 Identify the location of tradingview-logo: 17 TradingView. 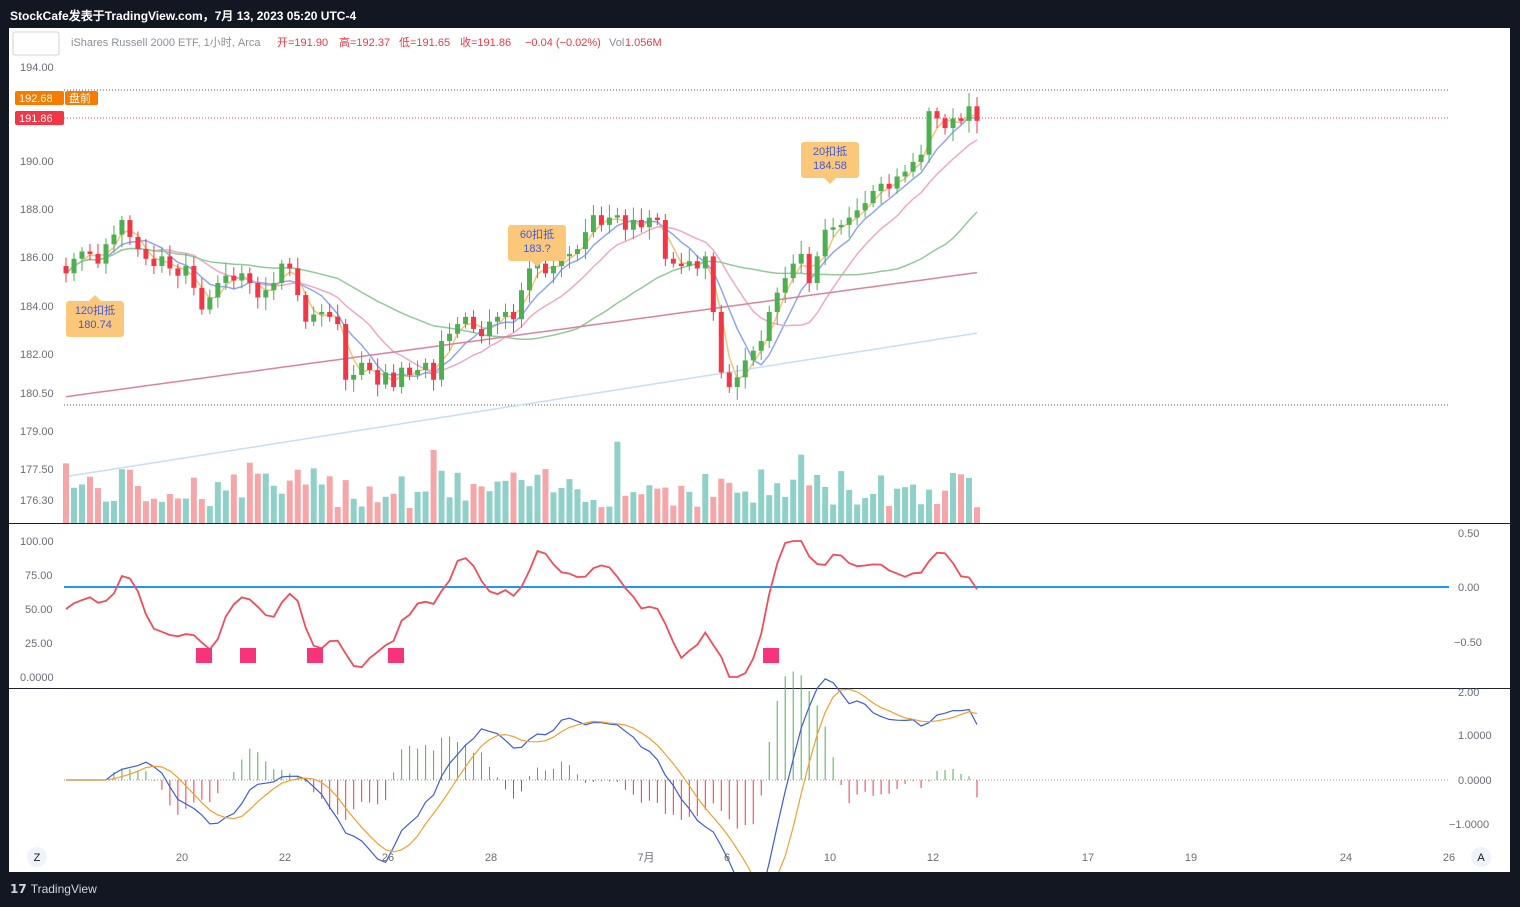
(53, 889).